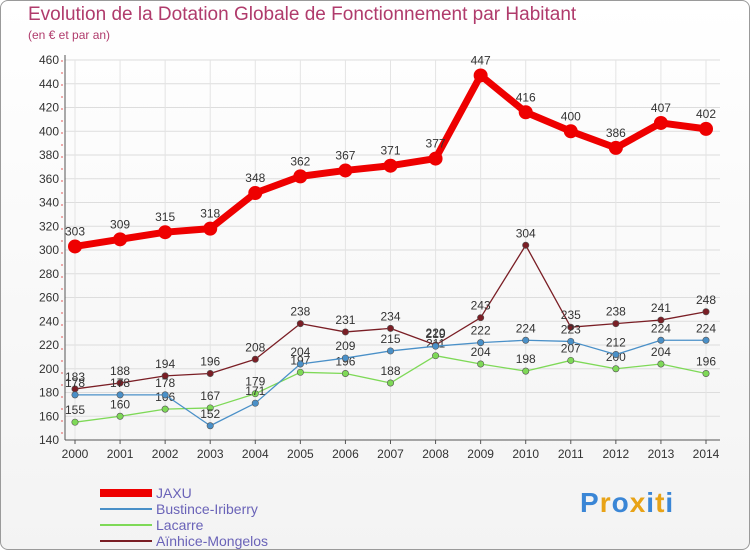 The width and height of the screenshot is (750, 550). Describe the element at coordinates (570, 131) in the screenshot. I see `point-jaxu-2011` at that location.